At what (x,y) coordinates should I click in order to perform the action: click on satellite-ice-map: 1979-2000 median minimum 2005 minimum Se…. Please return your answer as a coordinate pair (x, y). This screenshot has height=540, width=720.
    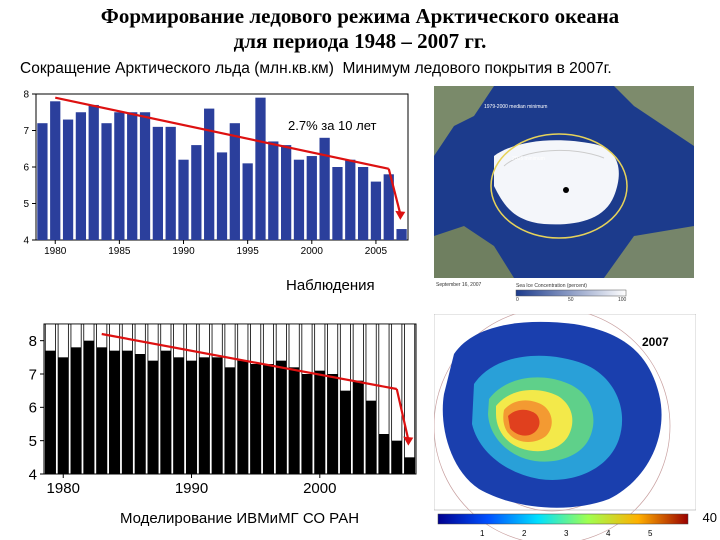
    Looking at the image, I should click on (564, 194).